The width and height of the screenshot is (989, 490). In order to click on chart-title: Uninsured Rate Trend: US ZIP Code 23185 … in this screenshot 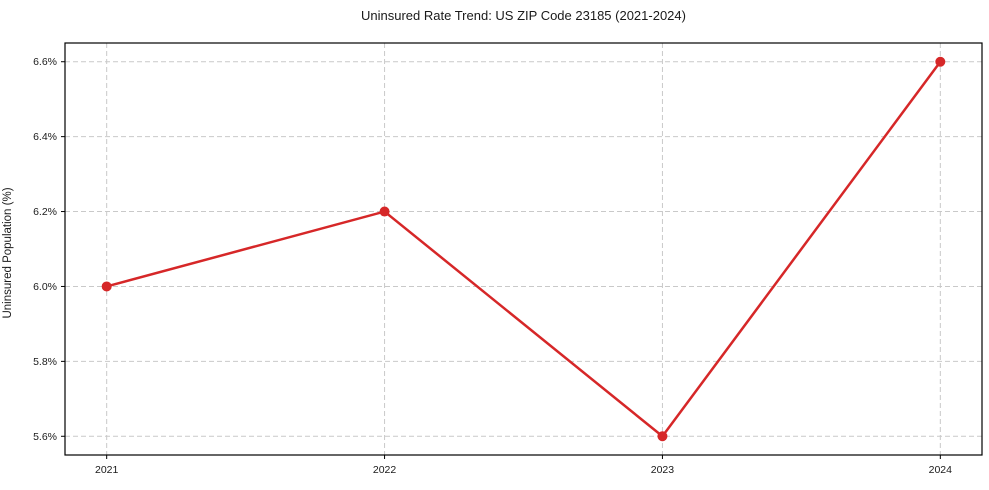, I will do `click(523, 15)`.